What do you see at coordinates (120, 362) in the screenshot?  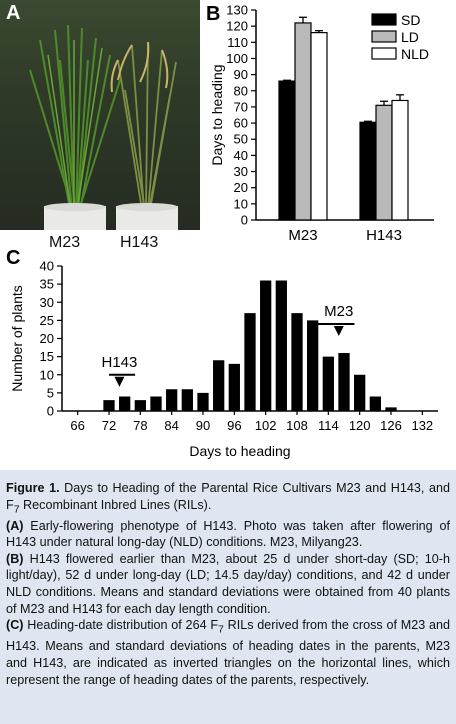 I see `annotation-label: H143` at bounding box center [120, 362].